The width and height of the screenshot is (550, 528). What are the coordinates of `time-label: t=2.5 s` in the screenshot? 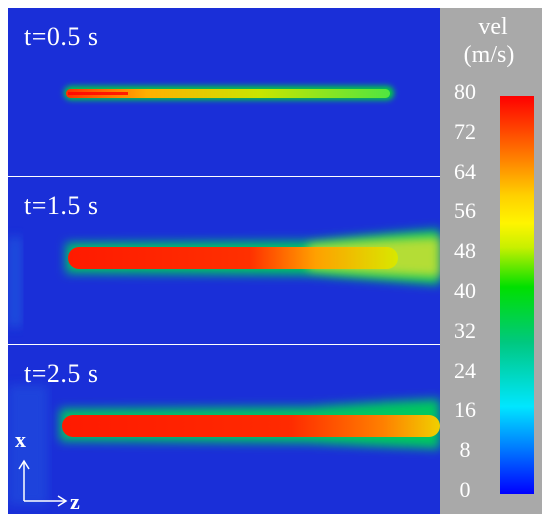 It's located at (61, 373).